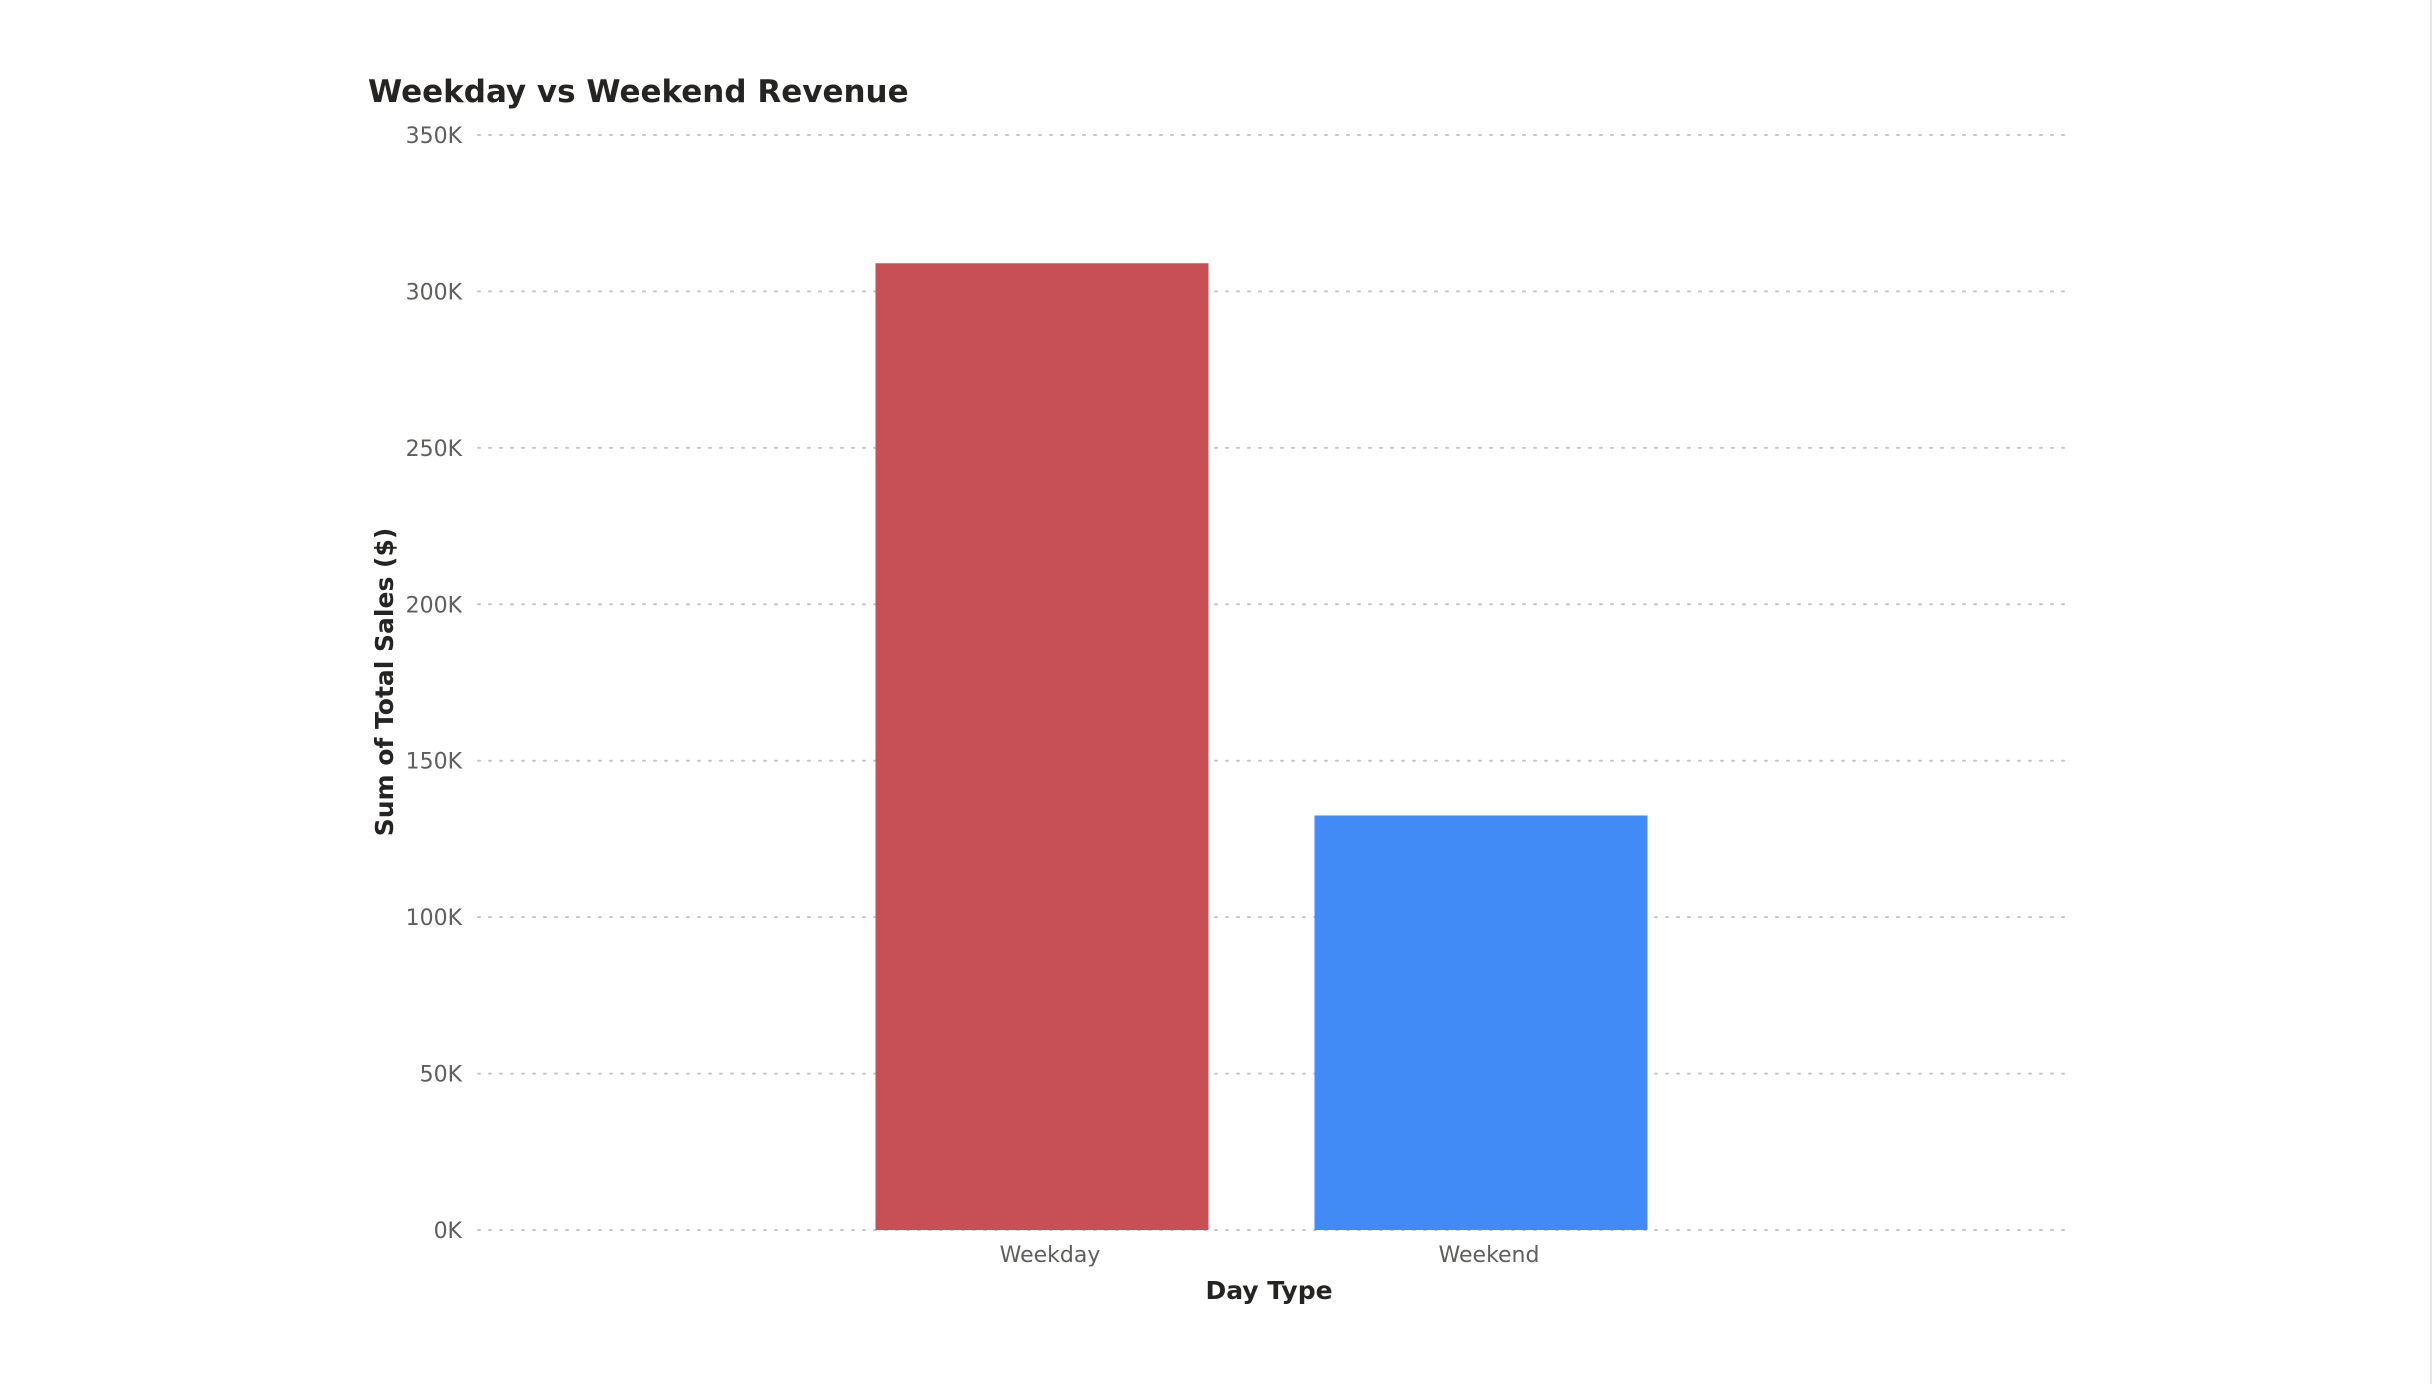  What do you see at coordinates (448, 1231) in the screenshot?
I see `y-tick-label: 0K` at bounding box center [448, 1231].